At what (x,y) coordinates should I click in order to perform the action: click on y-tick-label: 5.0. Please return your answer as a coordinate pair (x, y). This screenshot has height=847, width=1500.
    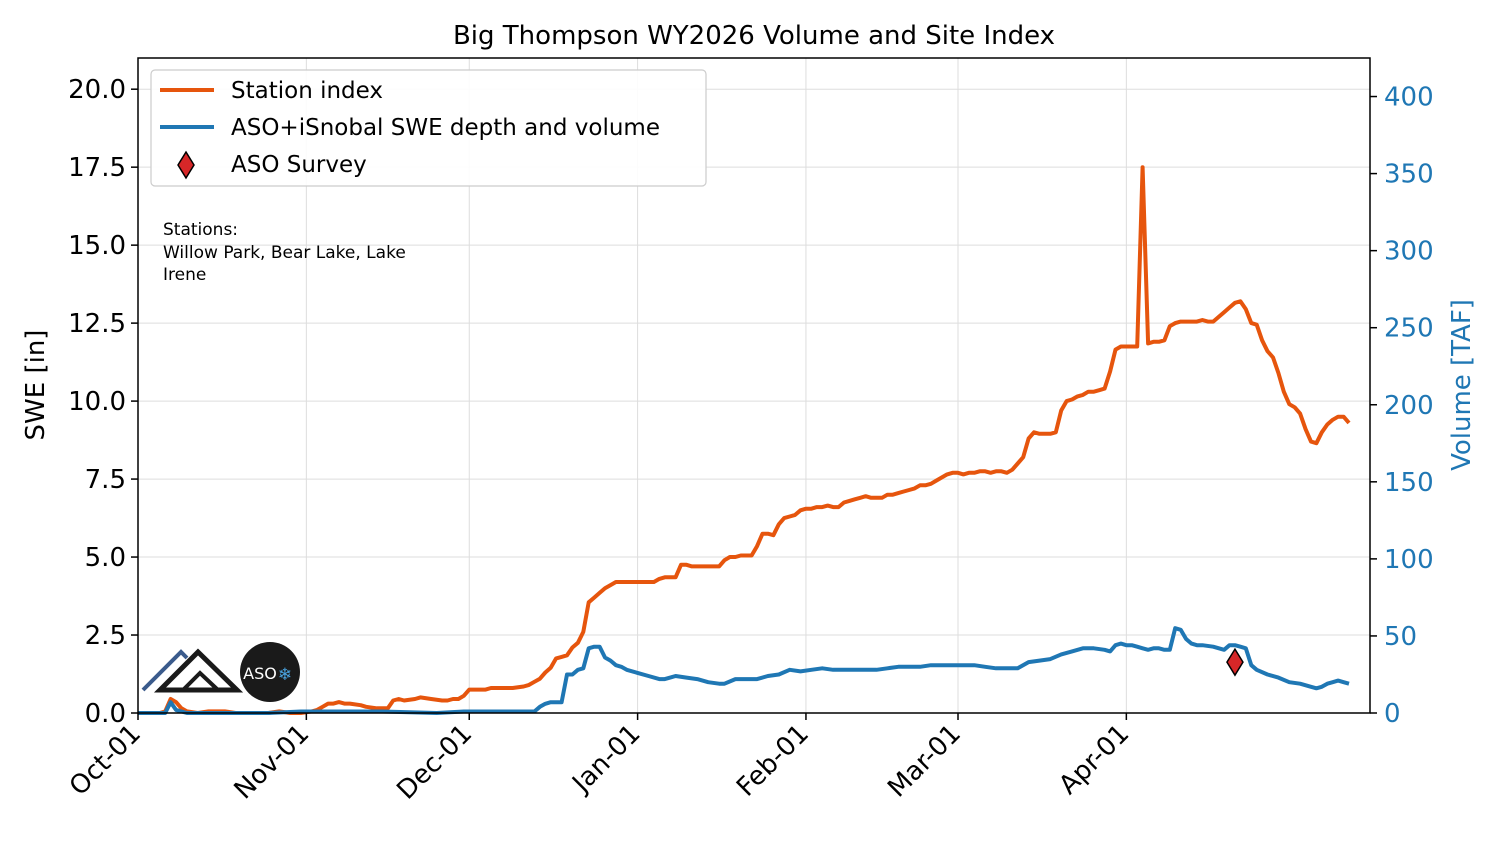
    Looking at the image, I should click on (105, 558).